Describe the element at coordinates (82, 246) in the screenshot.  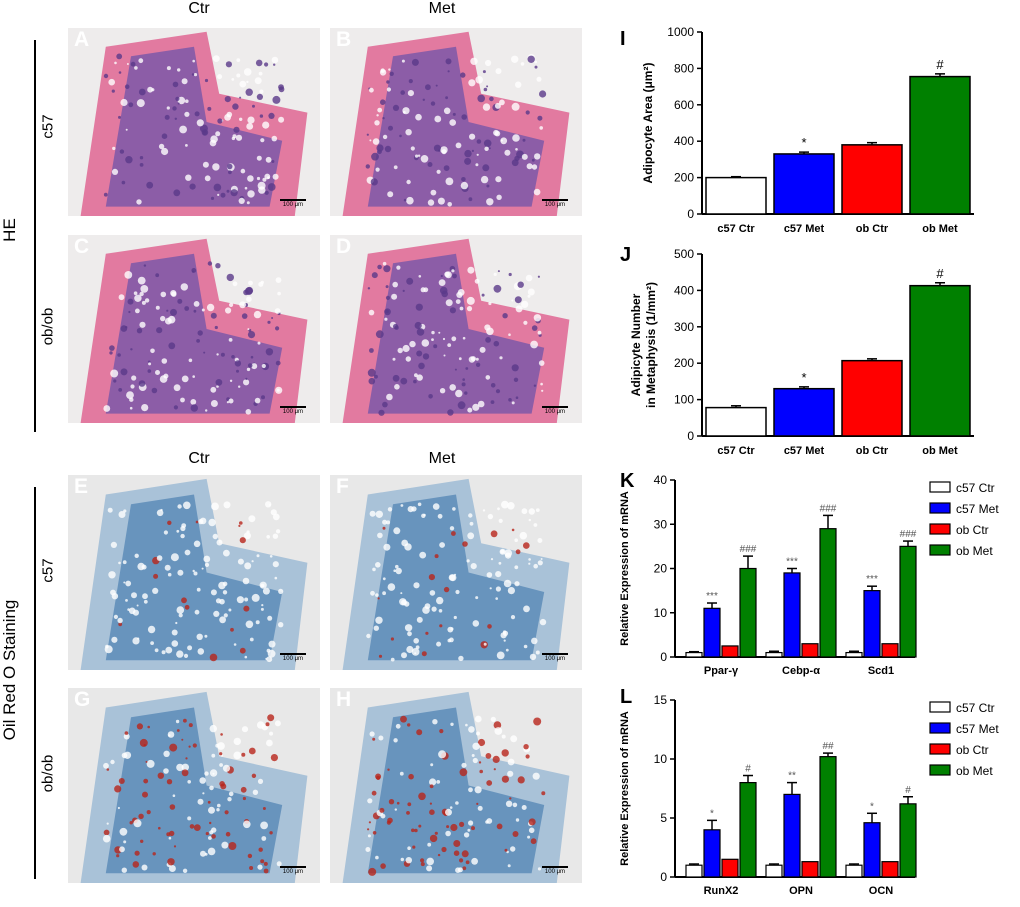
I see `panel-letter-c: C` at that location.